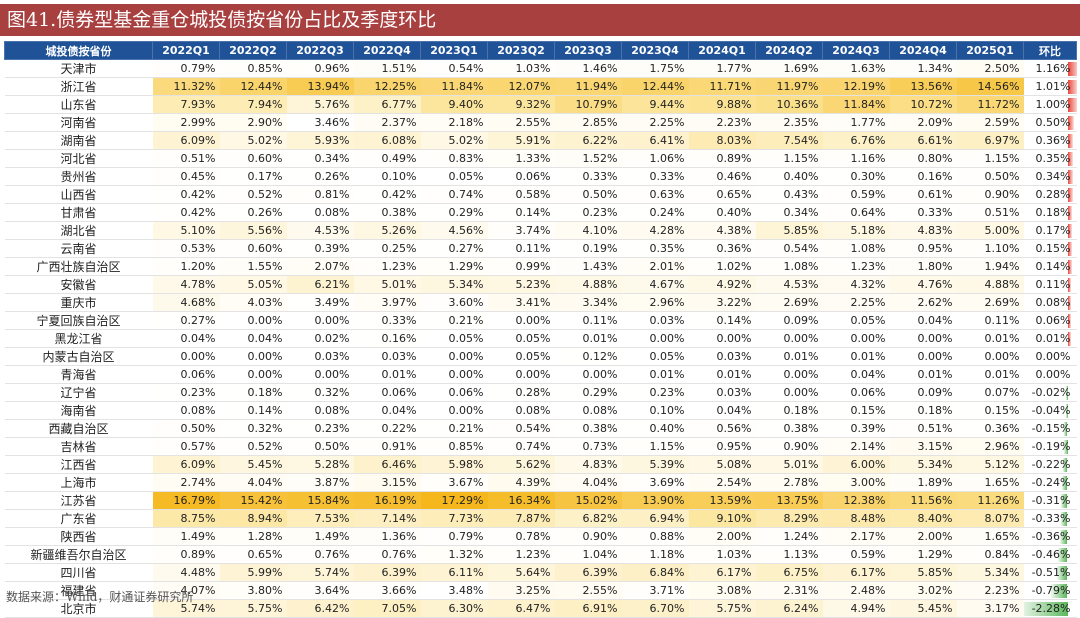 The height and width of the screenshot is (618, 1080). What do you see at coordinates (253, 392) in the screenshot?
I see `share-cell: 0.18%` at bounding box center [253, 392].